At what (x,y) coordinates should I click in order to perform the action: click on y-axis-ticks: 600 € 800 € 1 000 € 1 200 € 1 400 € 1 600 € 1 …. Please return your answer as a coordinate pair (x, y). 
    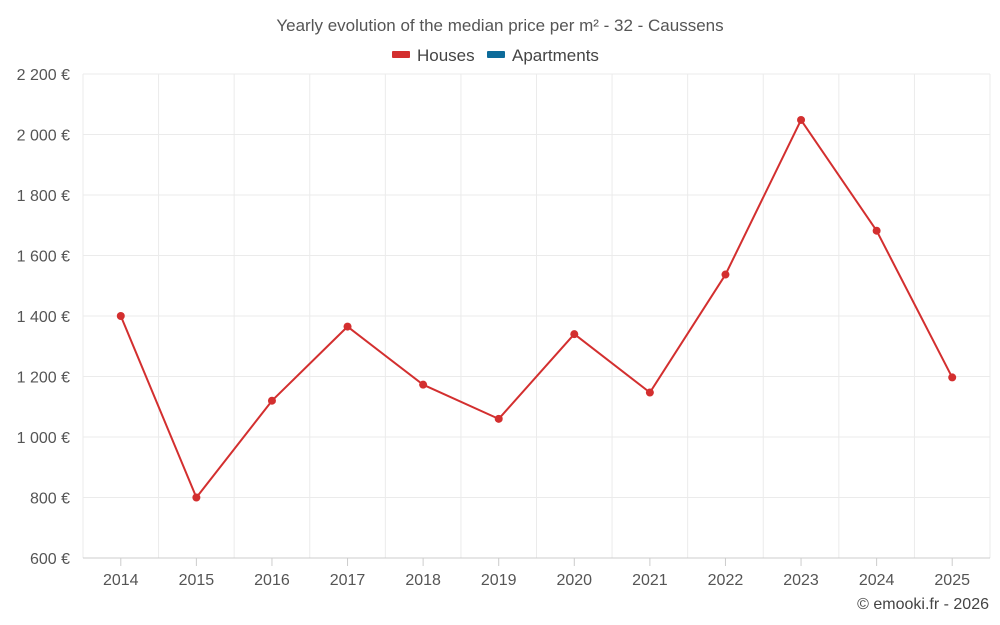
    Looking at the image, I should click on (43, 317).